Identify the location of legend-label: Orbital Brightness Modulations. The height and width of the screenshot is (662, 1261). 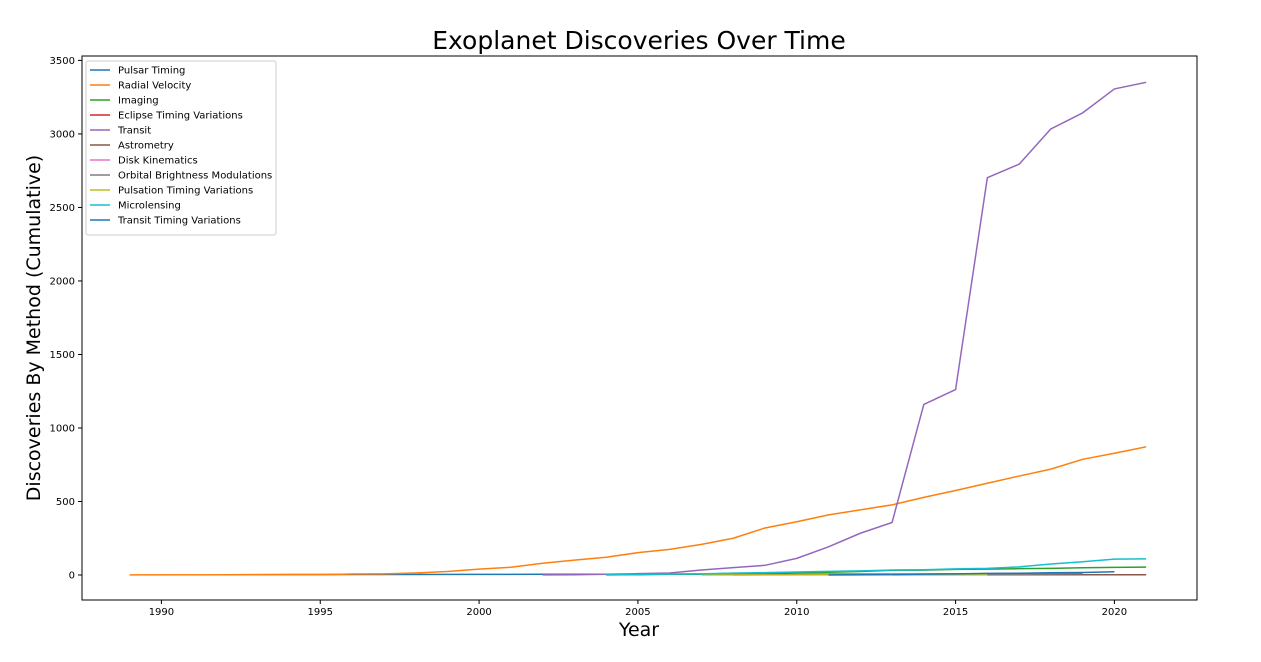
(195, 176).